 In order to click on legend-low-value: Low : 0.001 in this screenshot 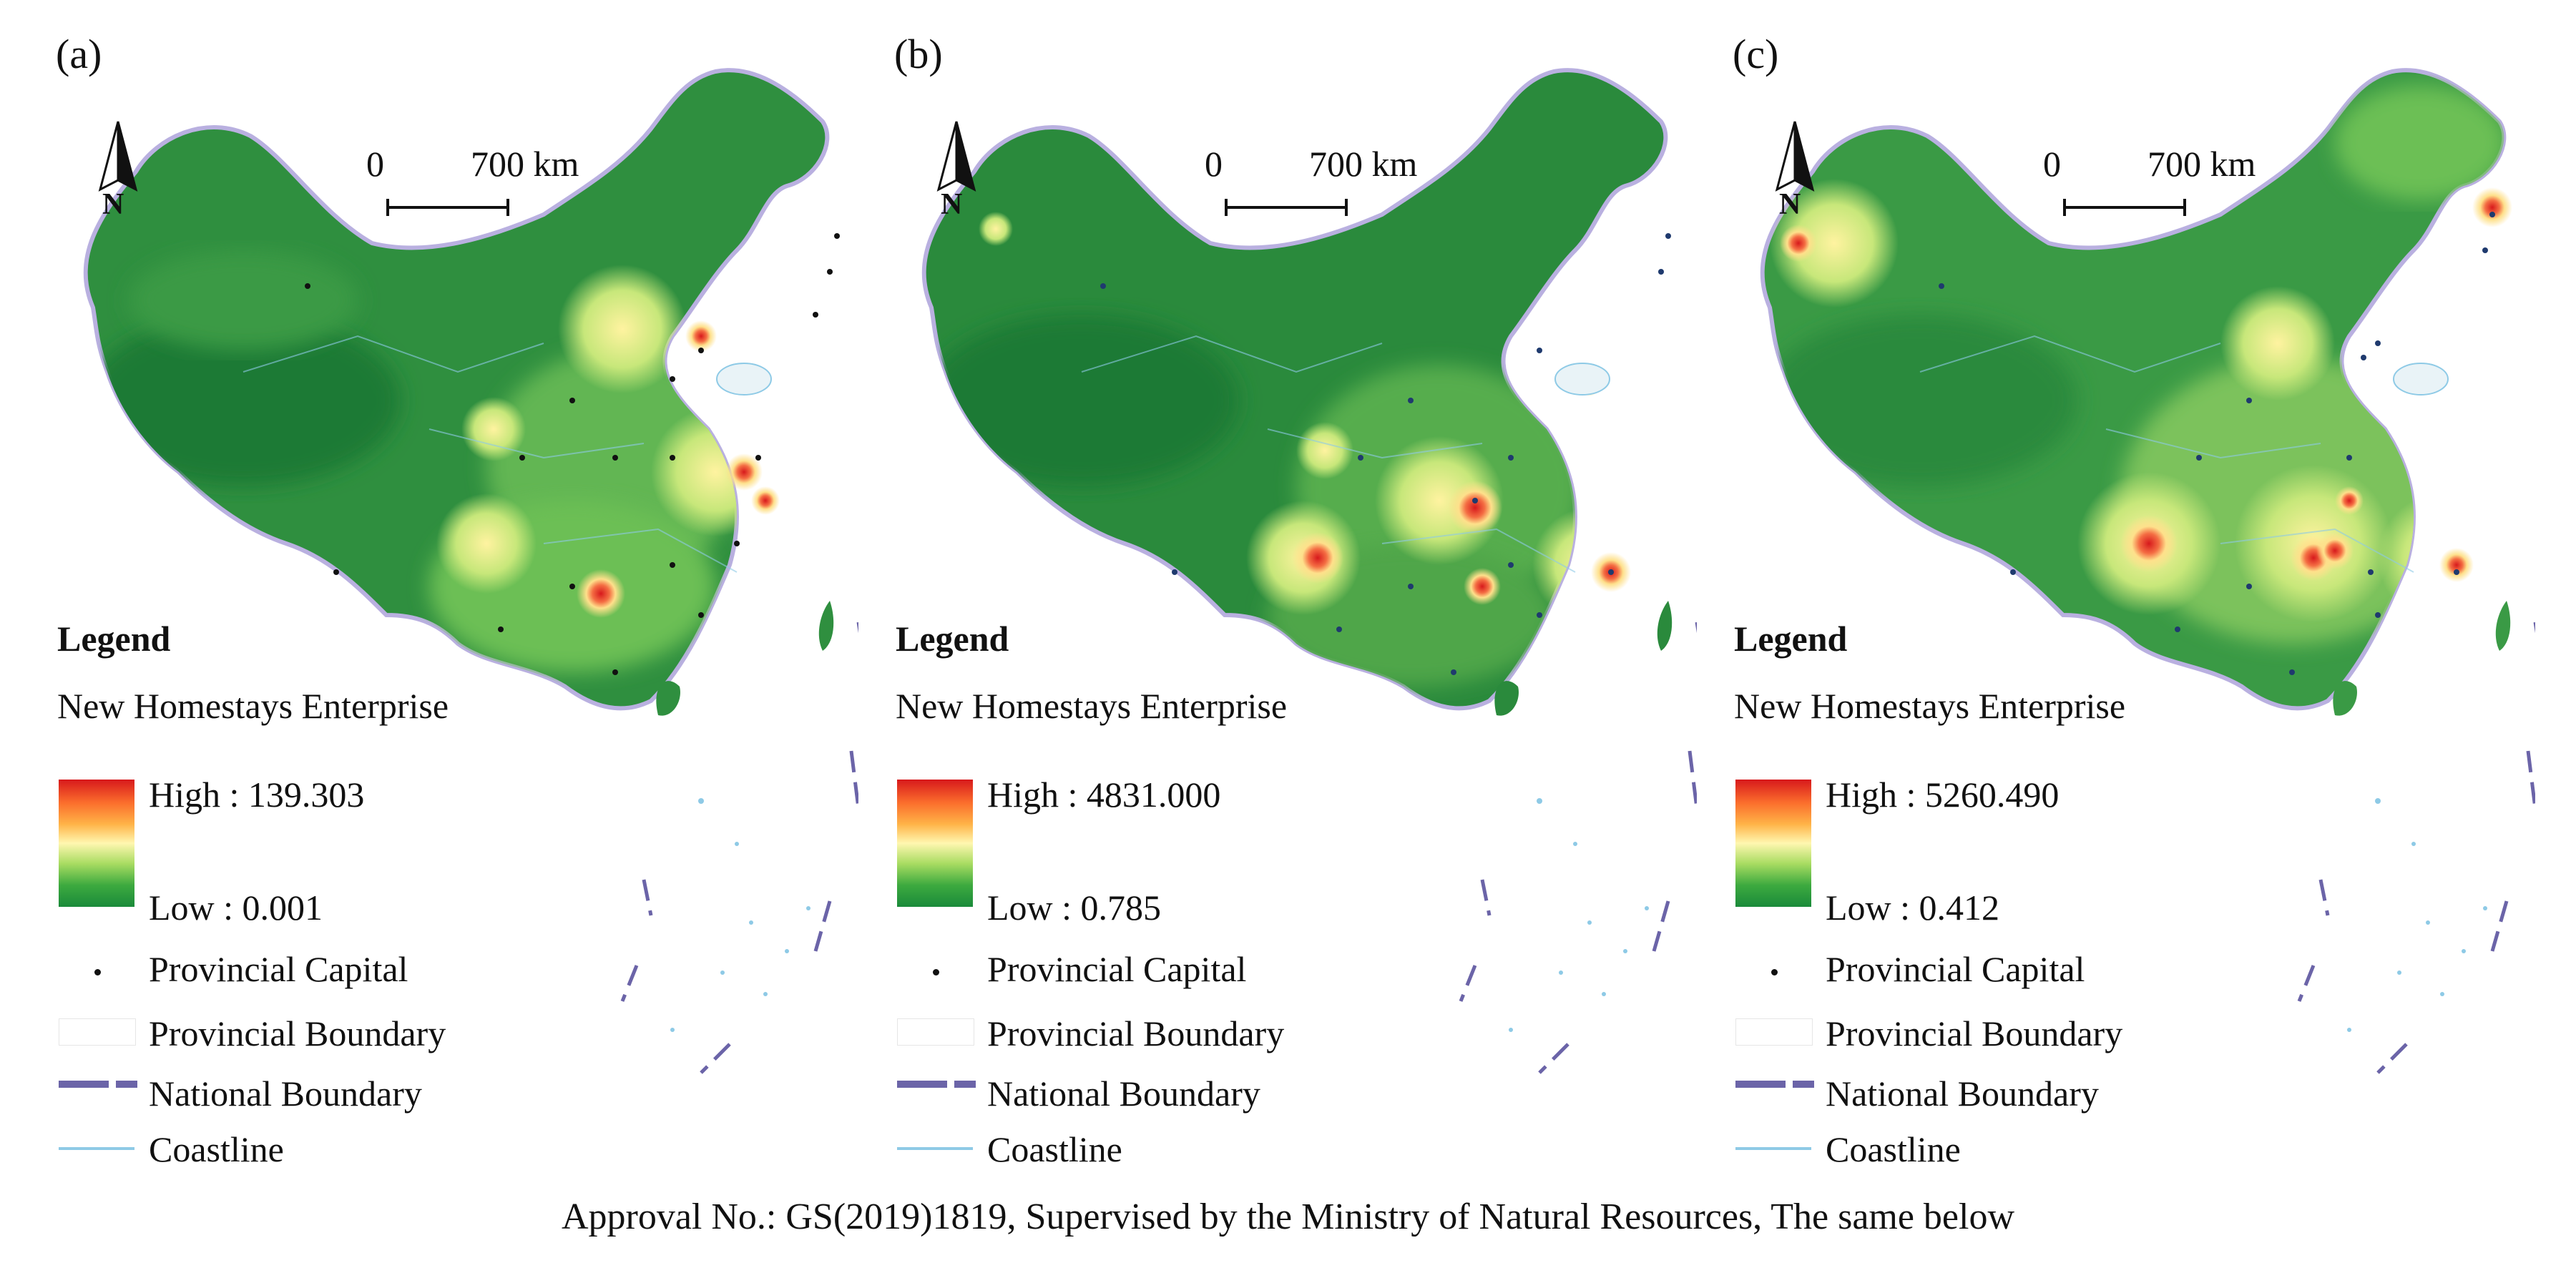, I will do `click(236, 908)`.